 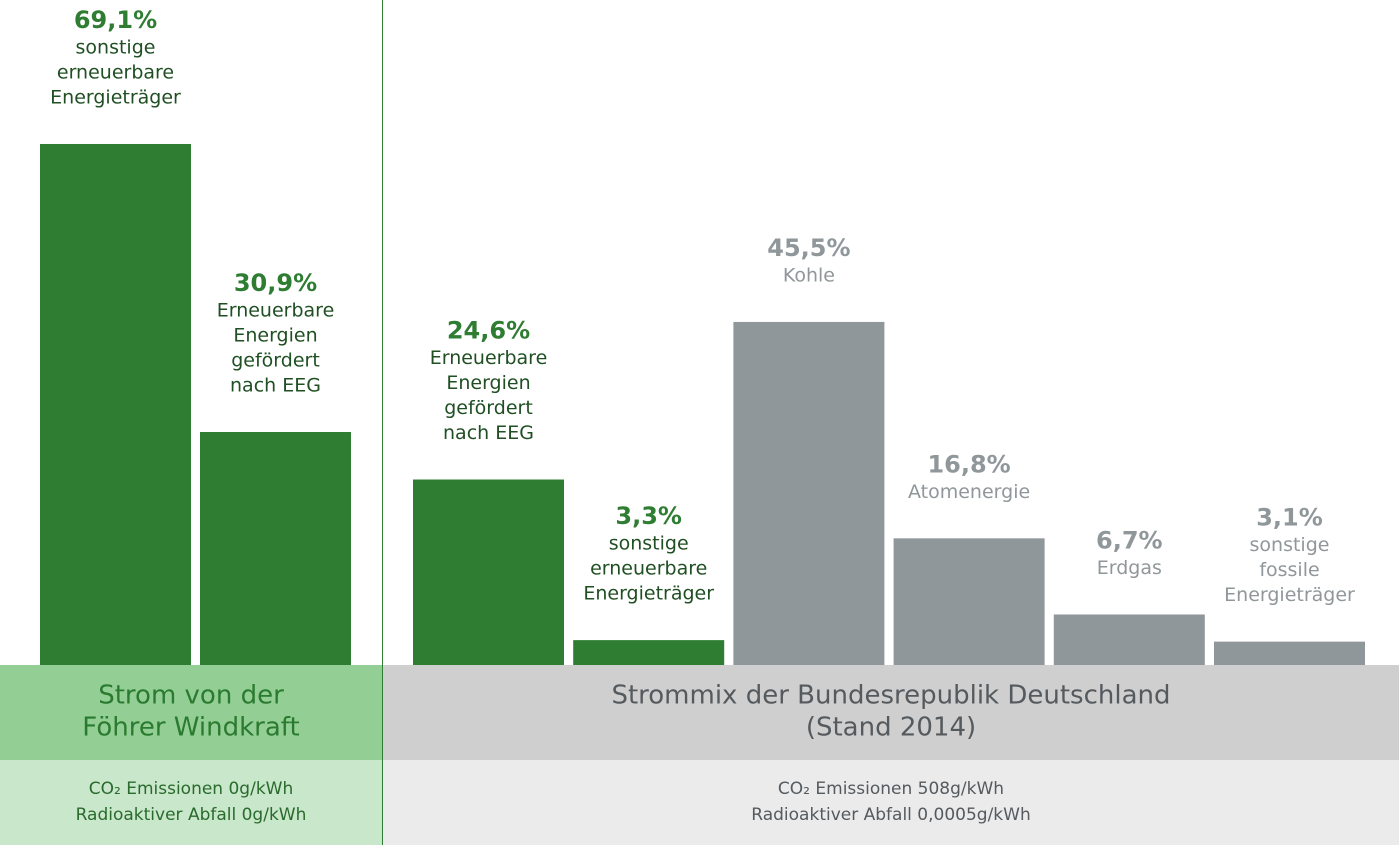 I want to click on right-header-panel, so click(x=891, y=712).